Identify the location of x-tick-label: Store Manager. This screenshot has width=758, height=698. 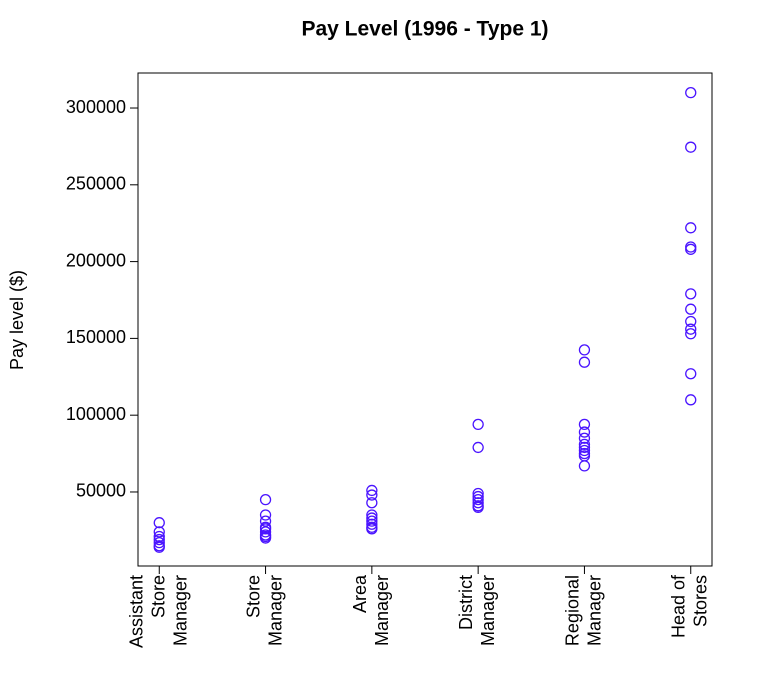
(264, 610).